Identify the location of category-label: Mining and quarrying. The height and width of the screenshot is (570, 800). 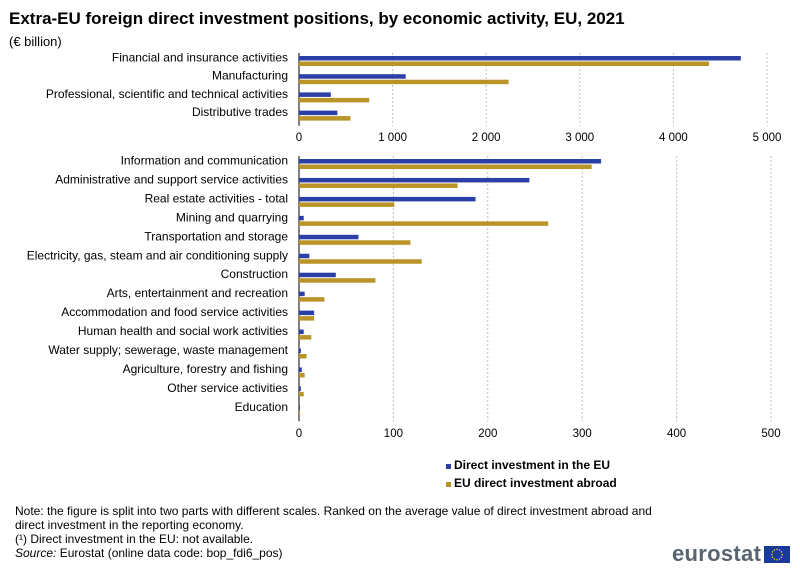
(232, 217).